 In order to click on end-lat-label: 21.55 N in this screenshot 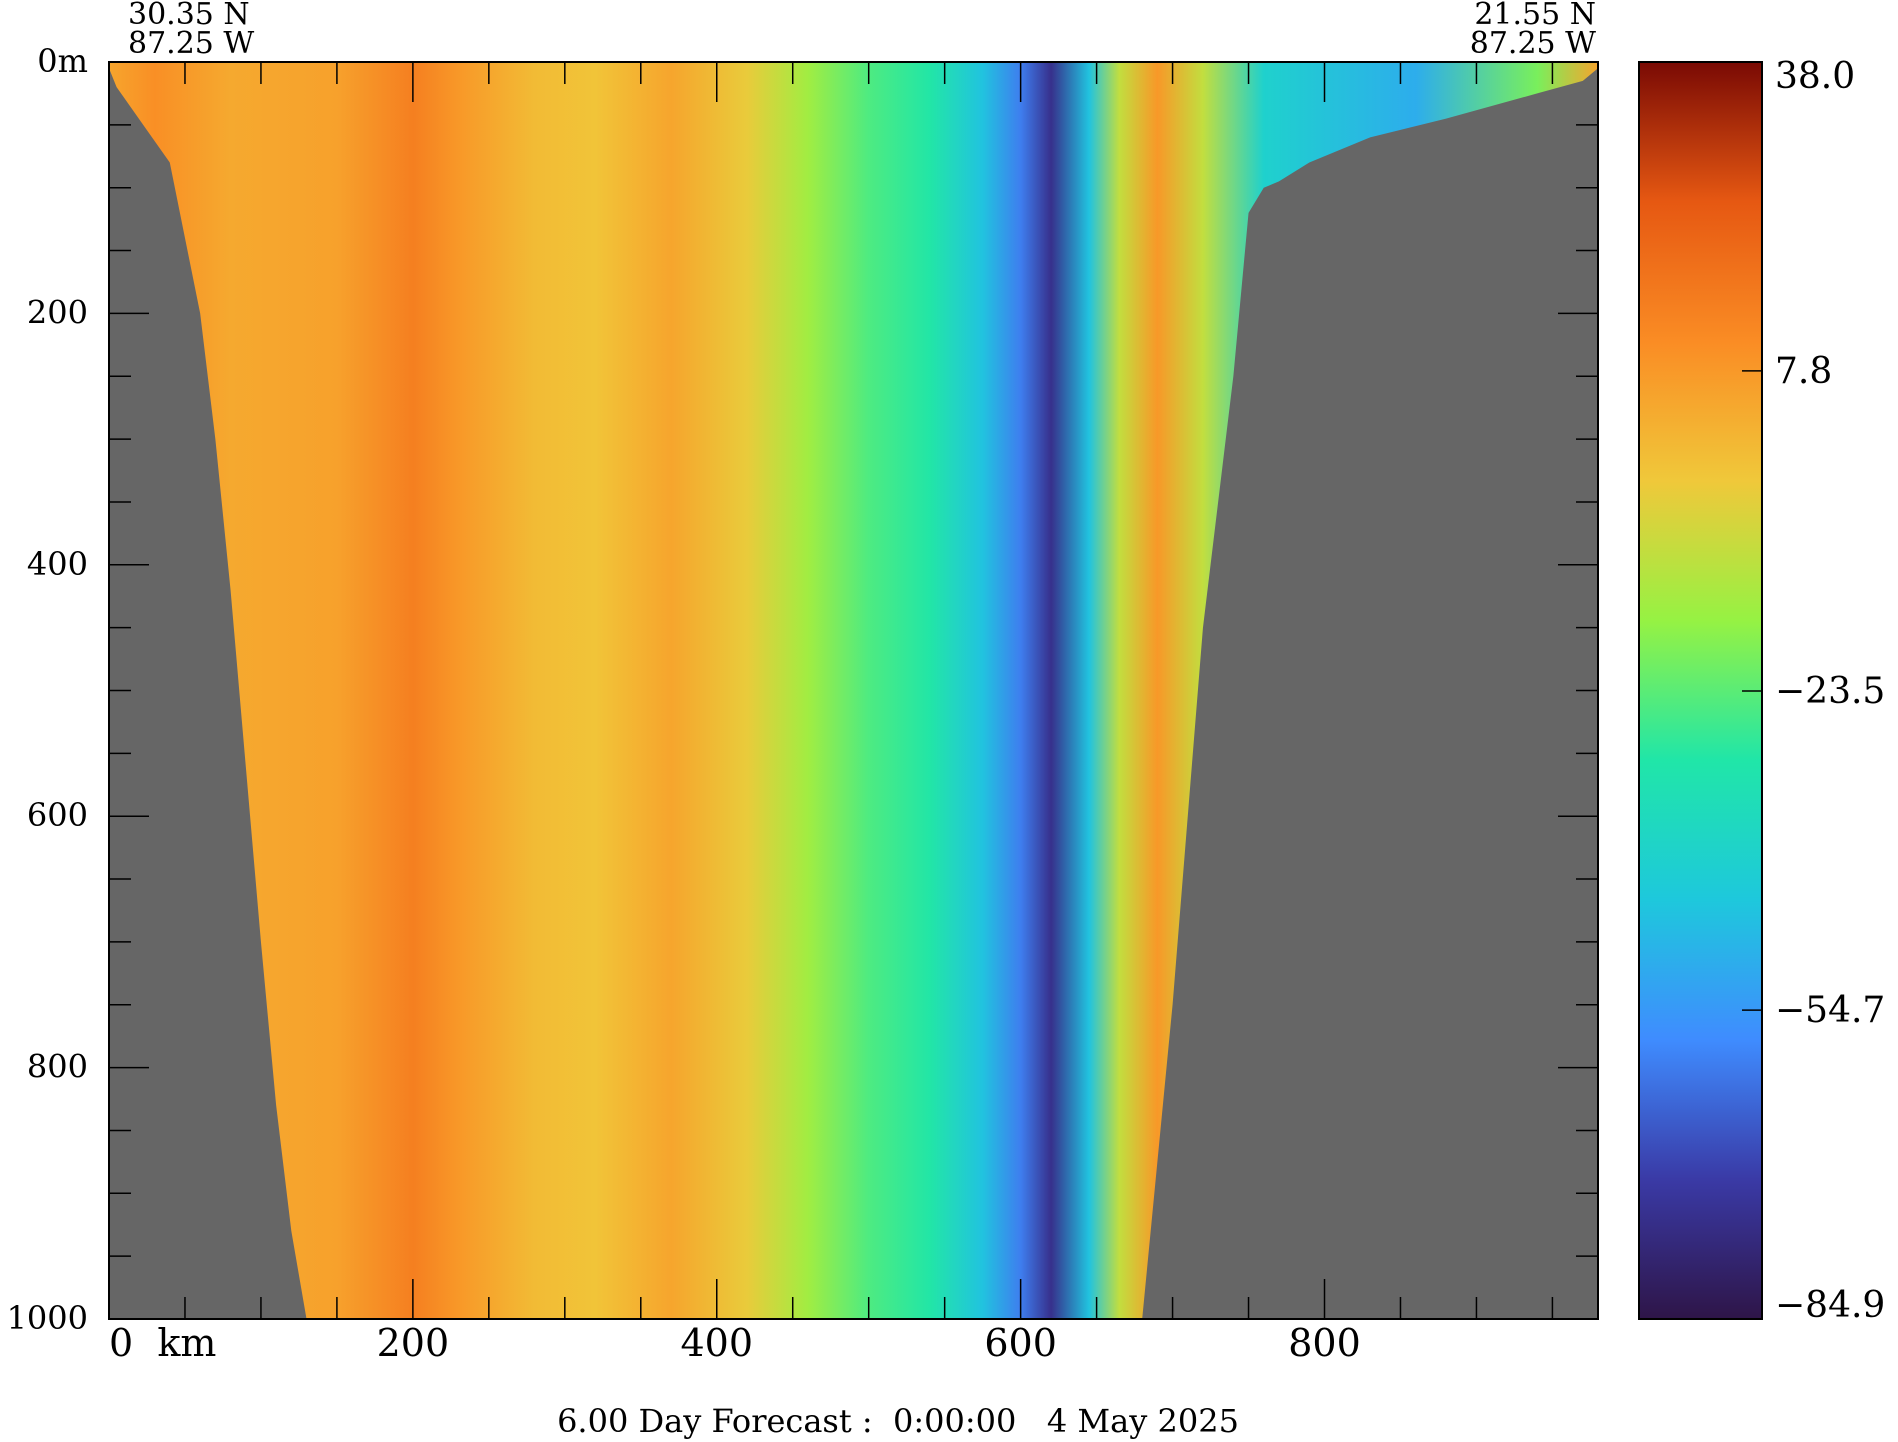, I will do `click(1535, 16)`.